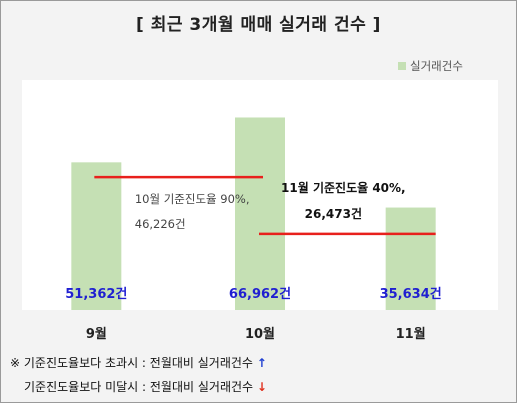  Describe the element at coordinates (261, 363) in the screenshot. I see `arrow-up-icon: ↑` at that location.